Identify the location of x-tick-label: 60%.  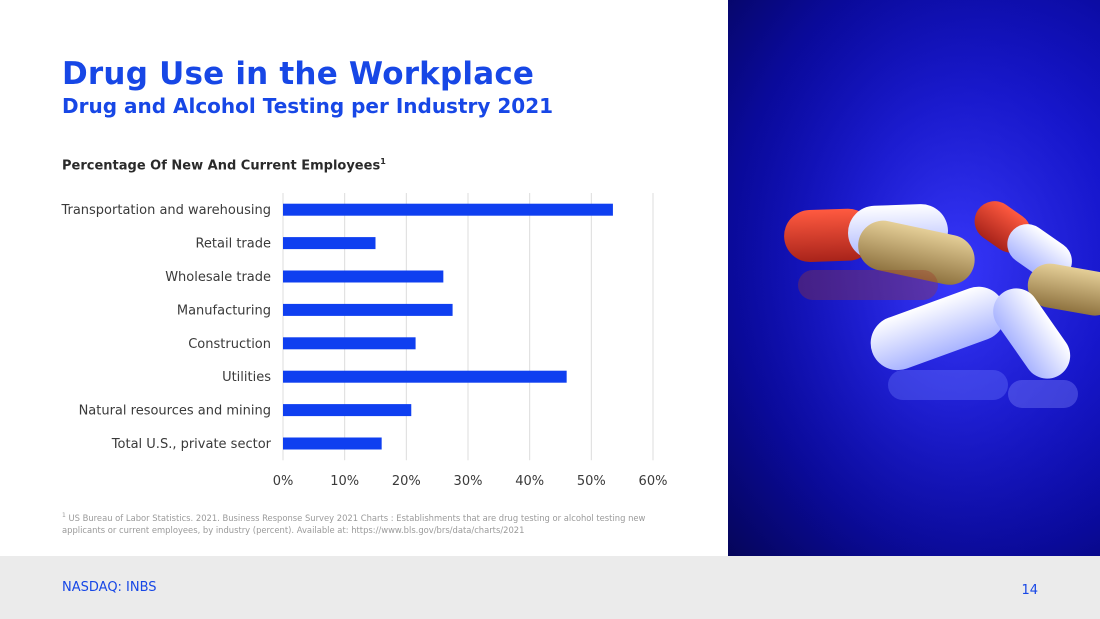
(653, 481).